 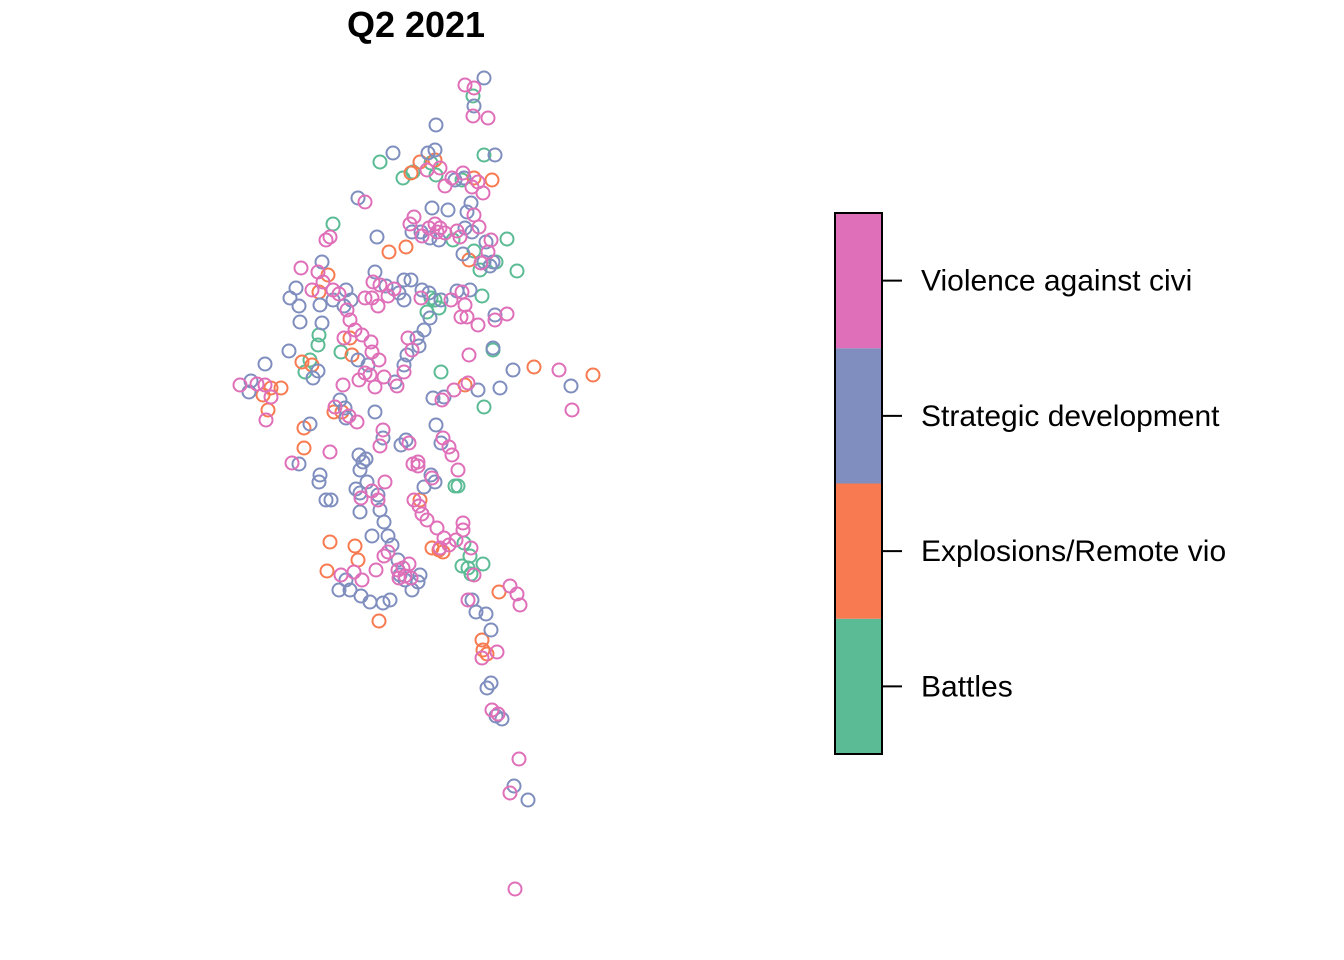 I want to click on legend-label: Strategic development, so click(x=1070, y=416).